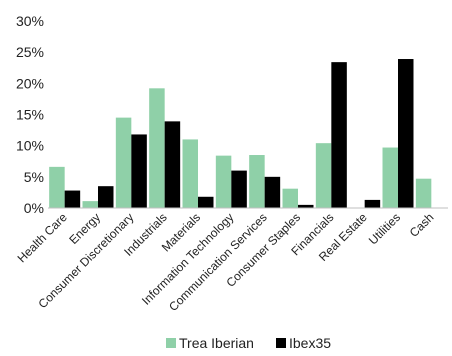 This screenshot has height=356, width=452. I want to click on x-category-label: Cash, so click(422, 225).